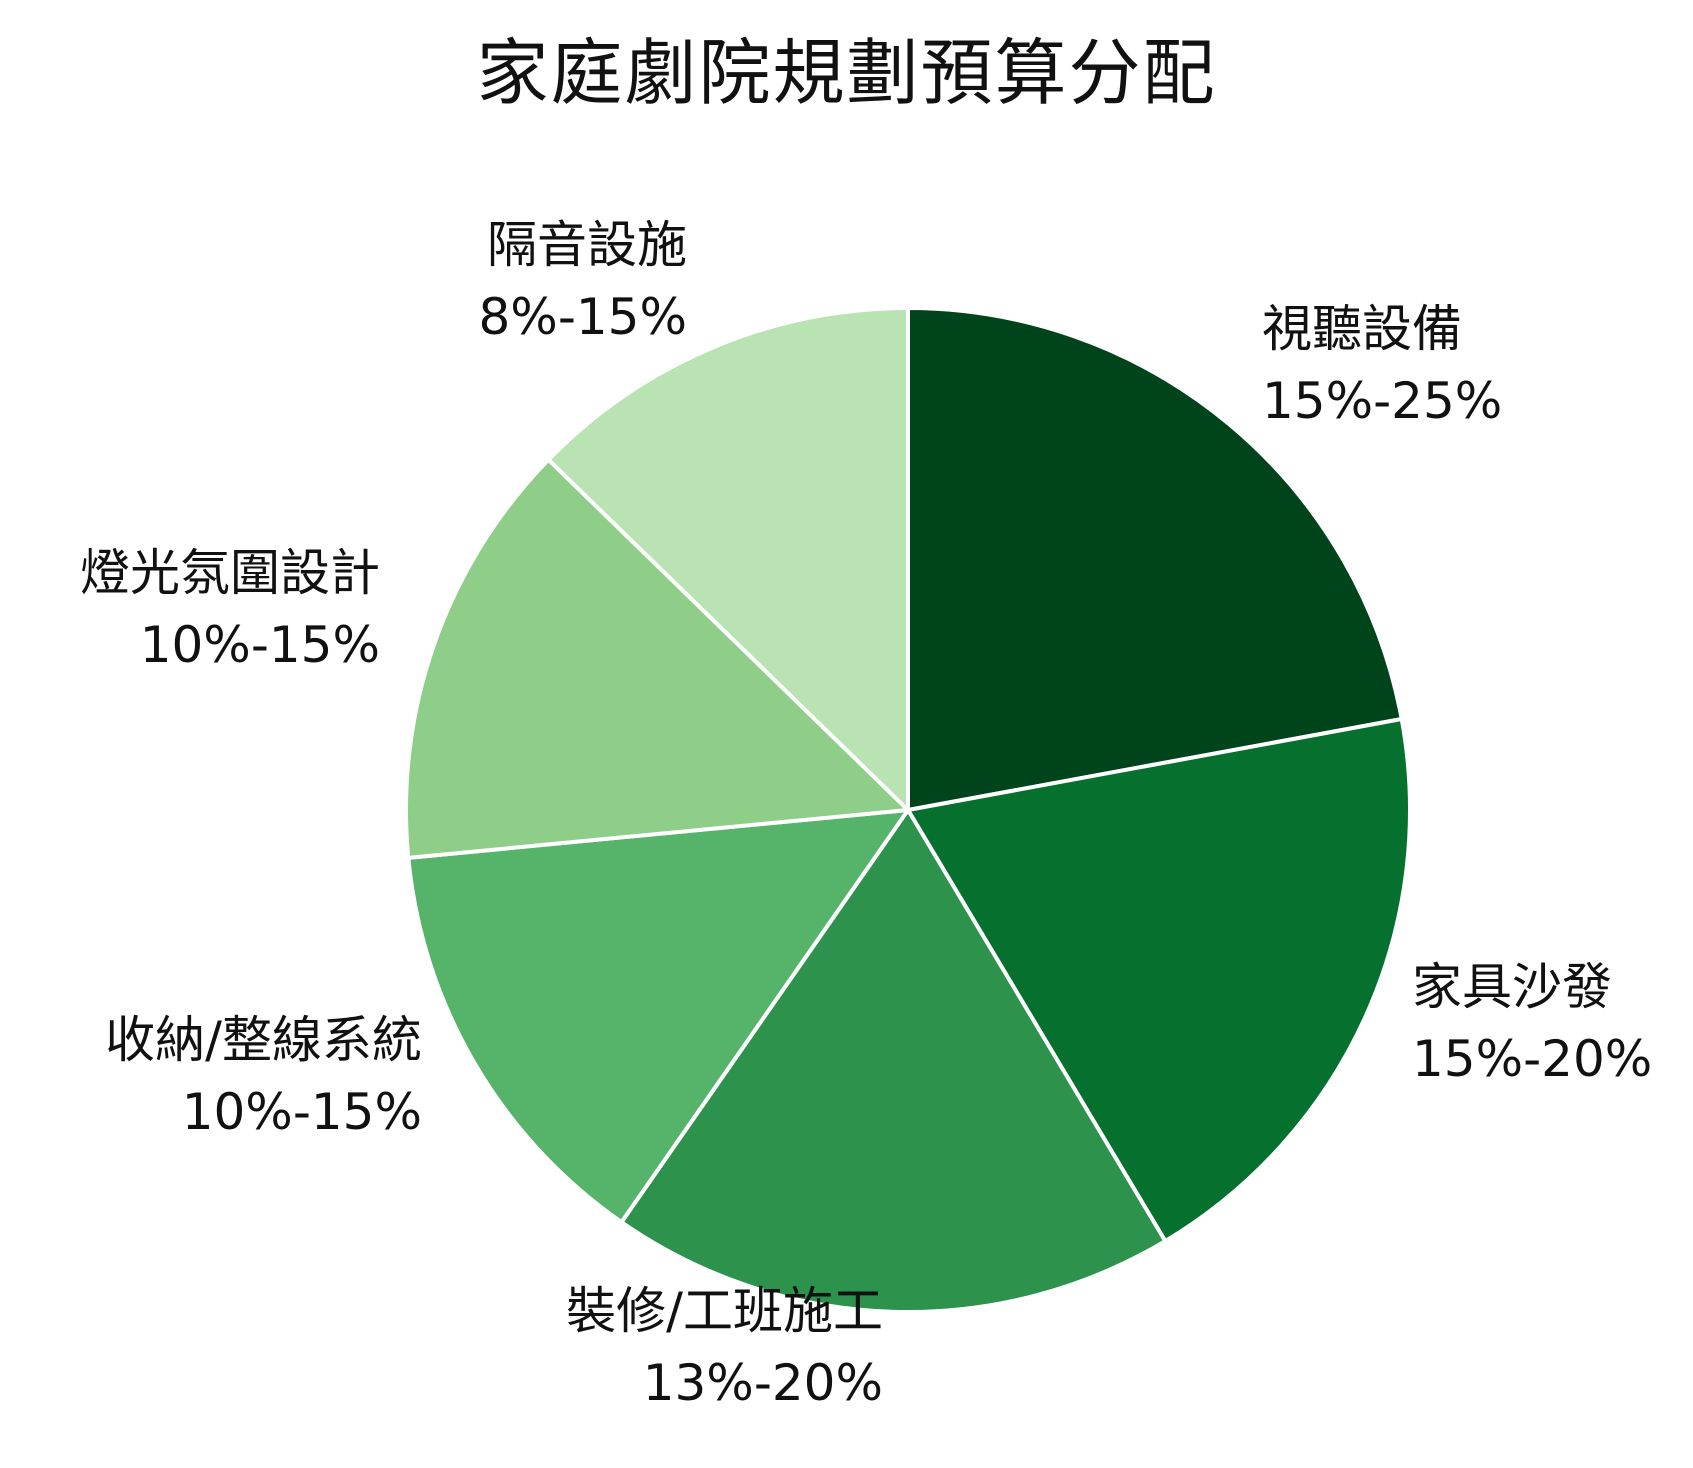 This screenshot has height=1468, width=1693. What do you see at coordinates (263, 1076) in the screenshot?
I see `slice-label: 收納/整線系統 10%-15%` at bounding box center [263, 1076].